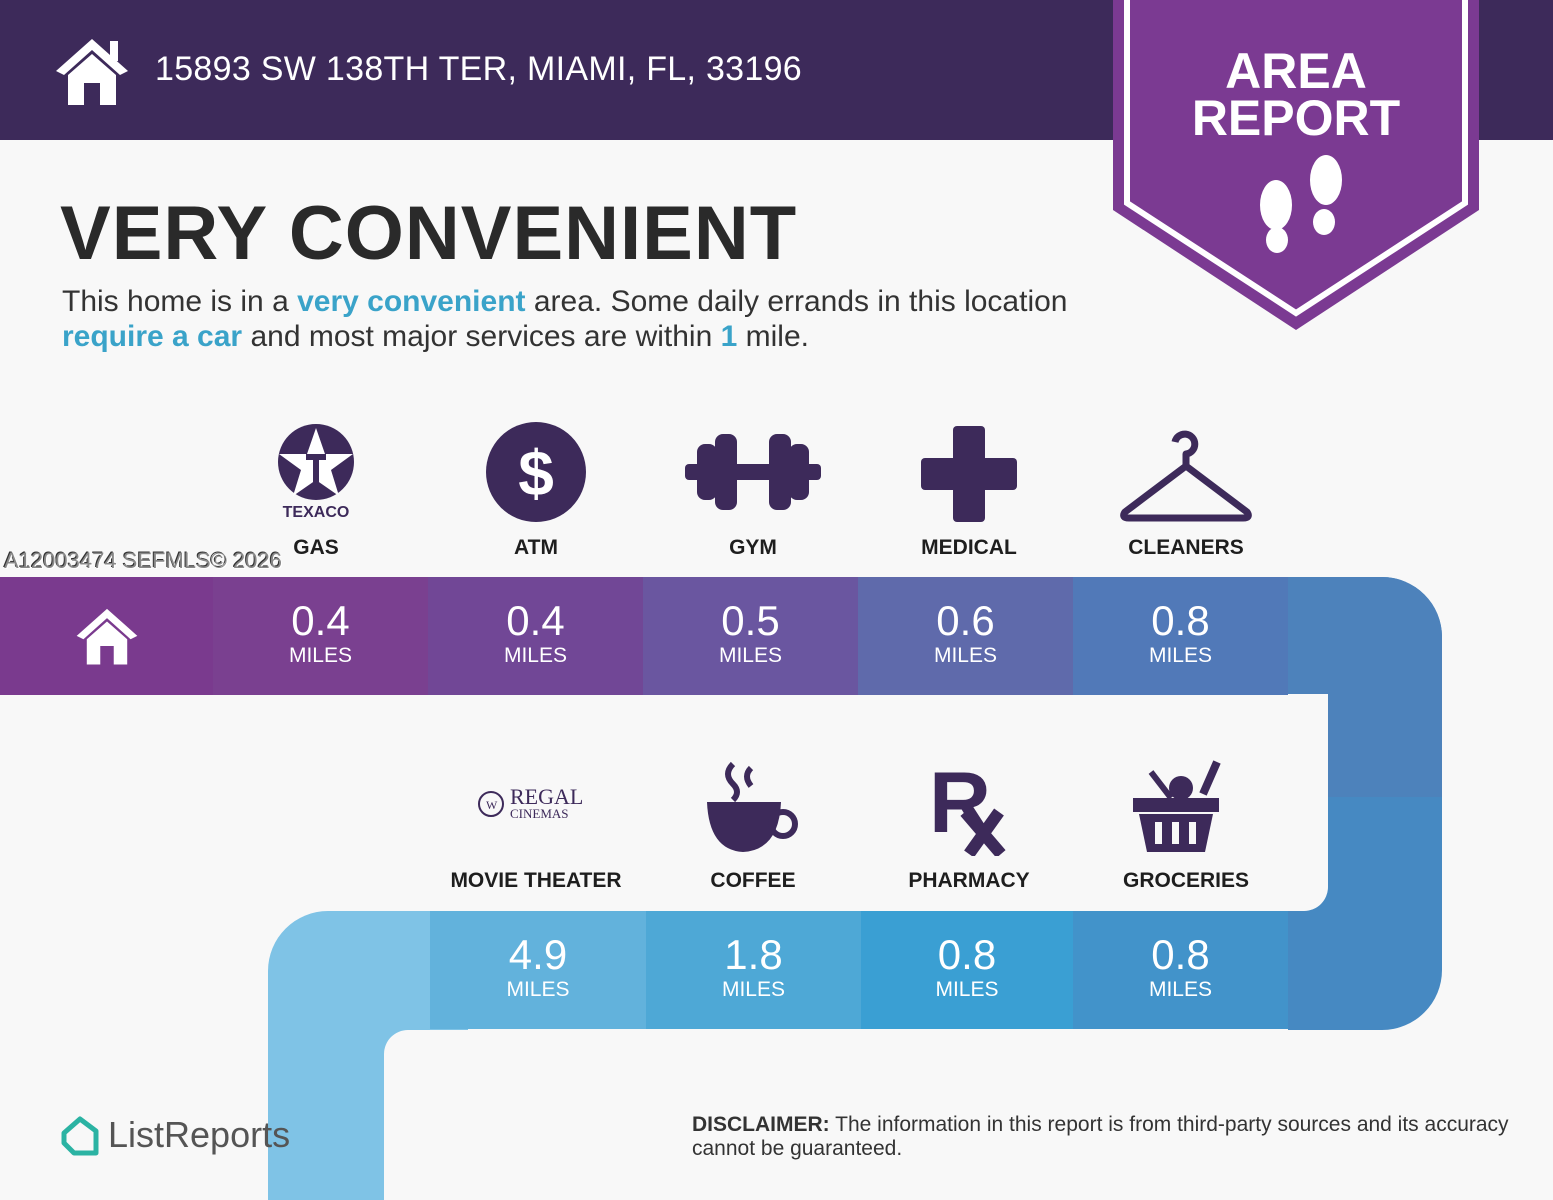 The height and width of the screenshot is (1200, 1553). What do you see at coordinates (152, 336) in the screenshot?
I see `description-highlight: require a car` at bounding box center [152, 336].